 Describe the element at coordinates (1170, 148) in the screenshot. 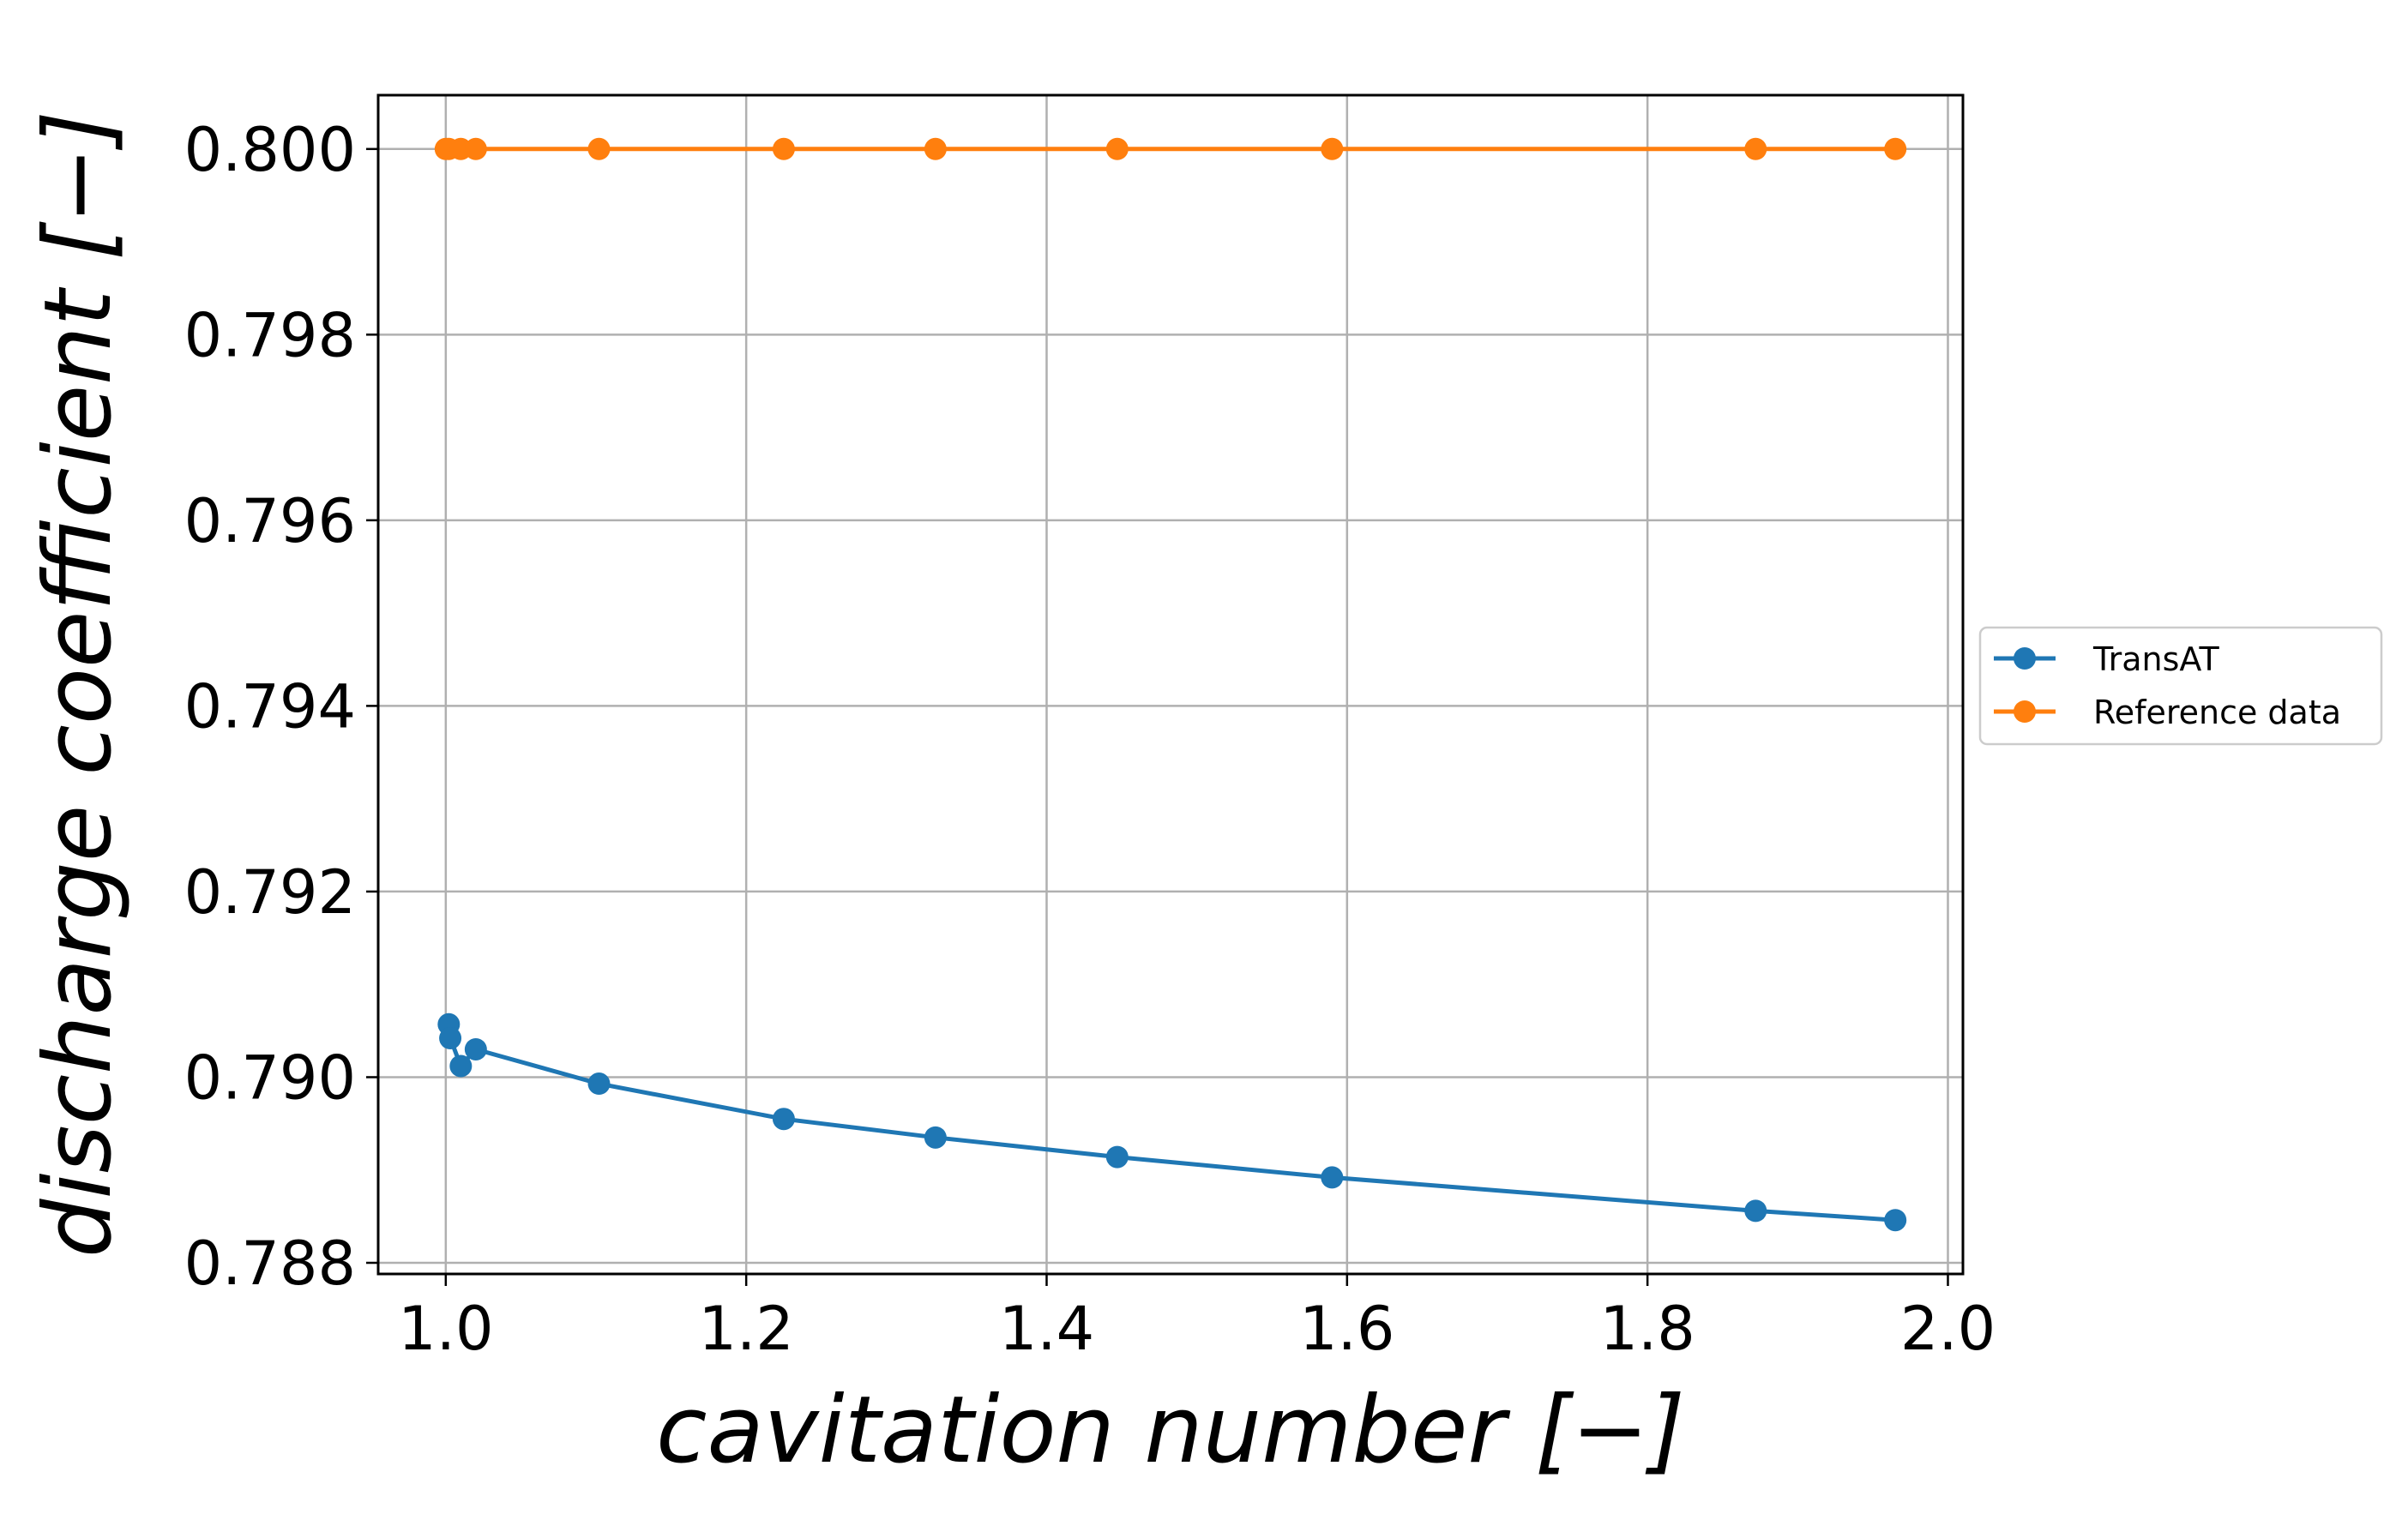

I see `series-reference-data` at that location.